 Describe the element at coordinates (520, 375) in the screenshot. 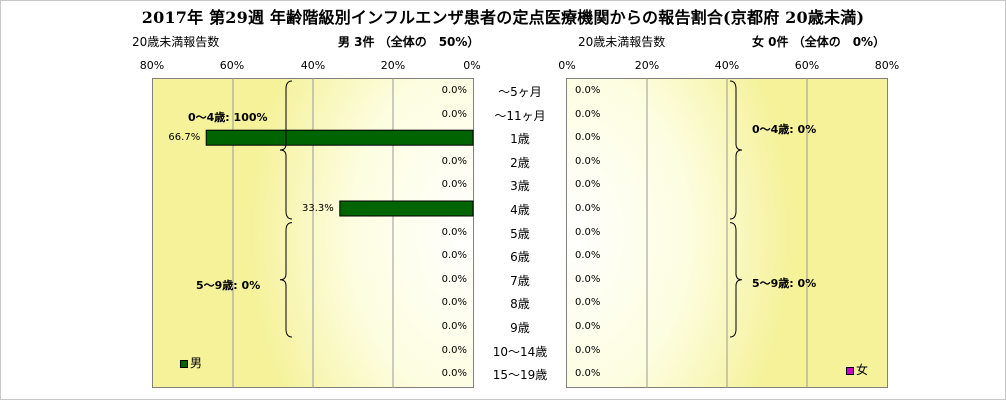

I see `age-category-label: 15～19歳` at that location.